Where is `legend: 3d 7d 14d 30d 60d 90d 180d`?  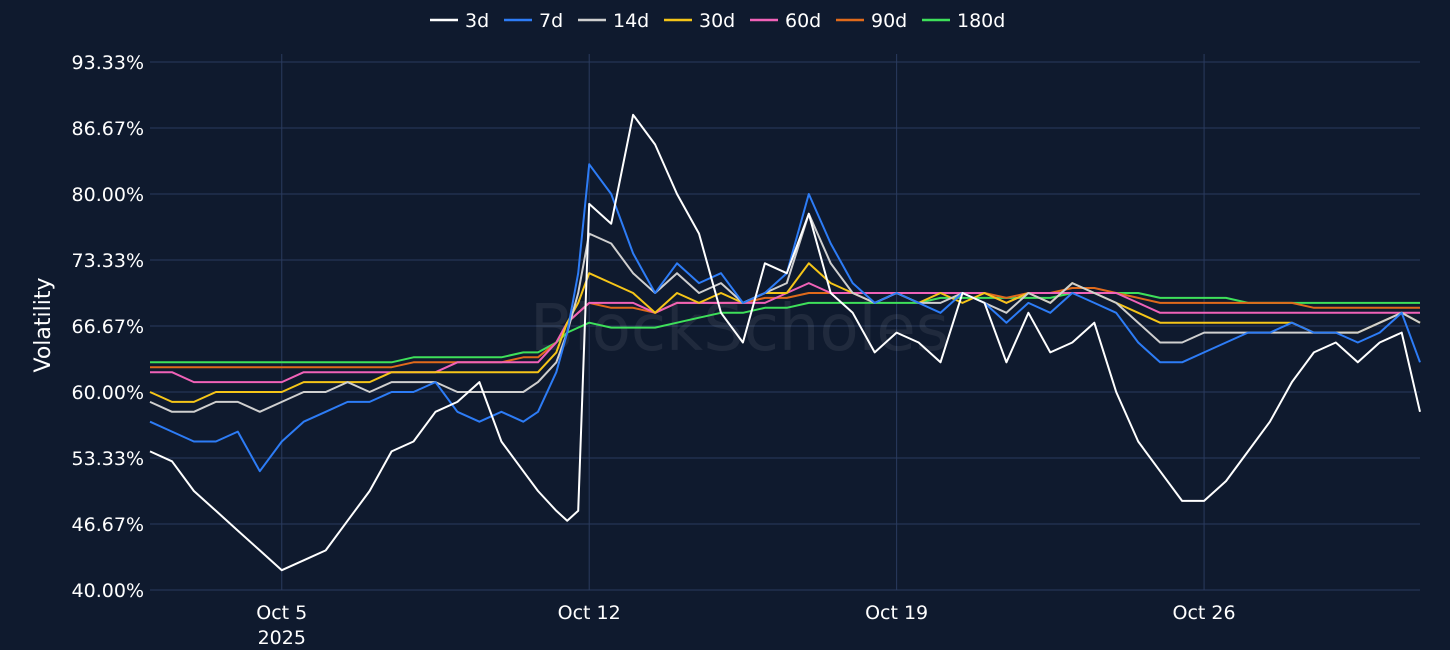 legend: 3d 7d 14d 30d 60d 90d 180d is located at coordinates (717, 21).